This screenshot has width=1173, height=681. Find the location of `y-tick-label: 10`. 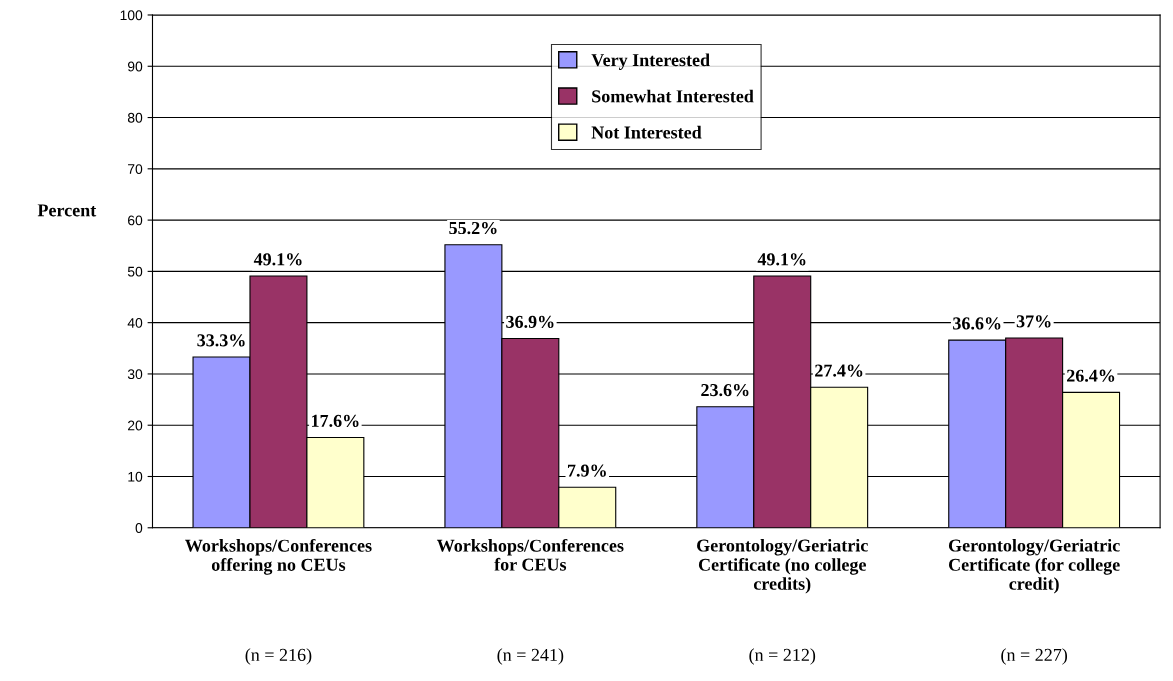

y-tick-label: 10 is located at coordinates (135, 476).